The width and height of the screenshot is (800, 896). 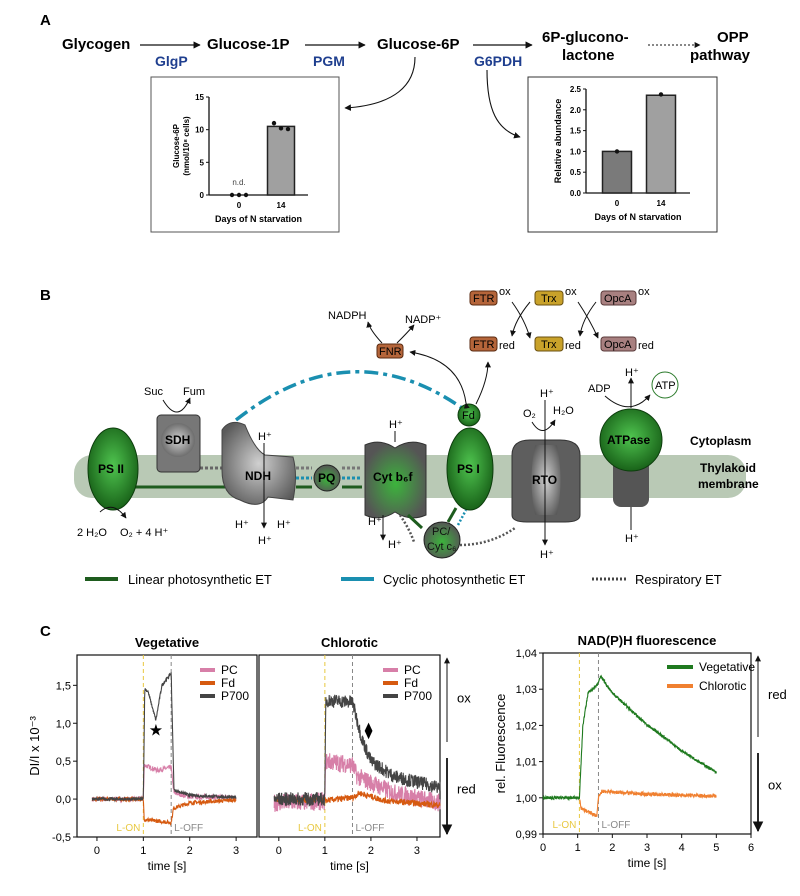 I want to click on label-o2-protons: O₂ + 4 H⁺, so click(x=144, y=533).